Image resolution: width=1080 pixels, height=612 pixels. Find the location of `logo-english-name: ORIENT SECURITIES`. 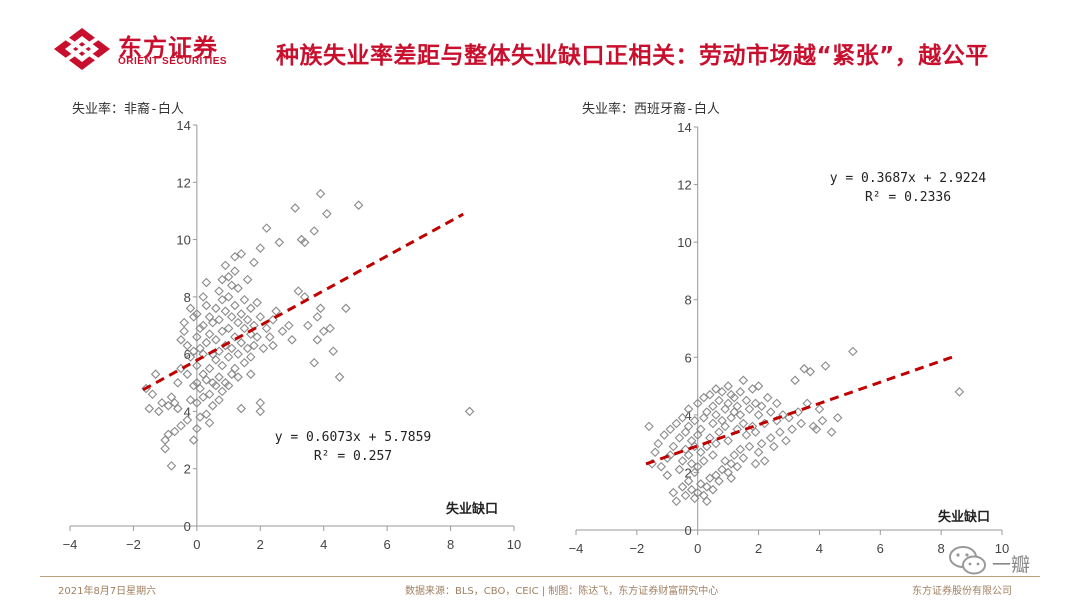

logo-english-name: ORIENT SECURITIES is located at coordinates (173, 61).